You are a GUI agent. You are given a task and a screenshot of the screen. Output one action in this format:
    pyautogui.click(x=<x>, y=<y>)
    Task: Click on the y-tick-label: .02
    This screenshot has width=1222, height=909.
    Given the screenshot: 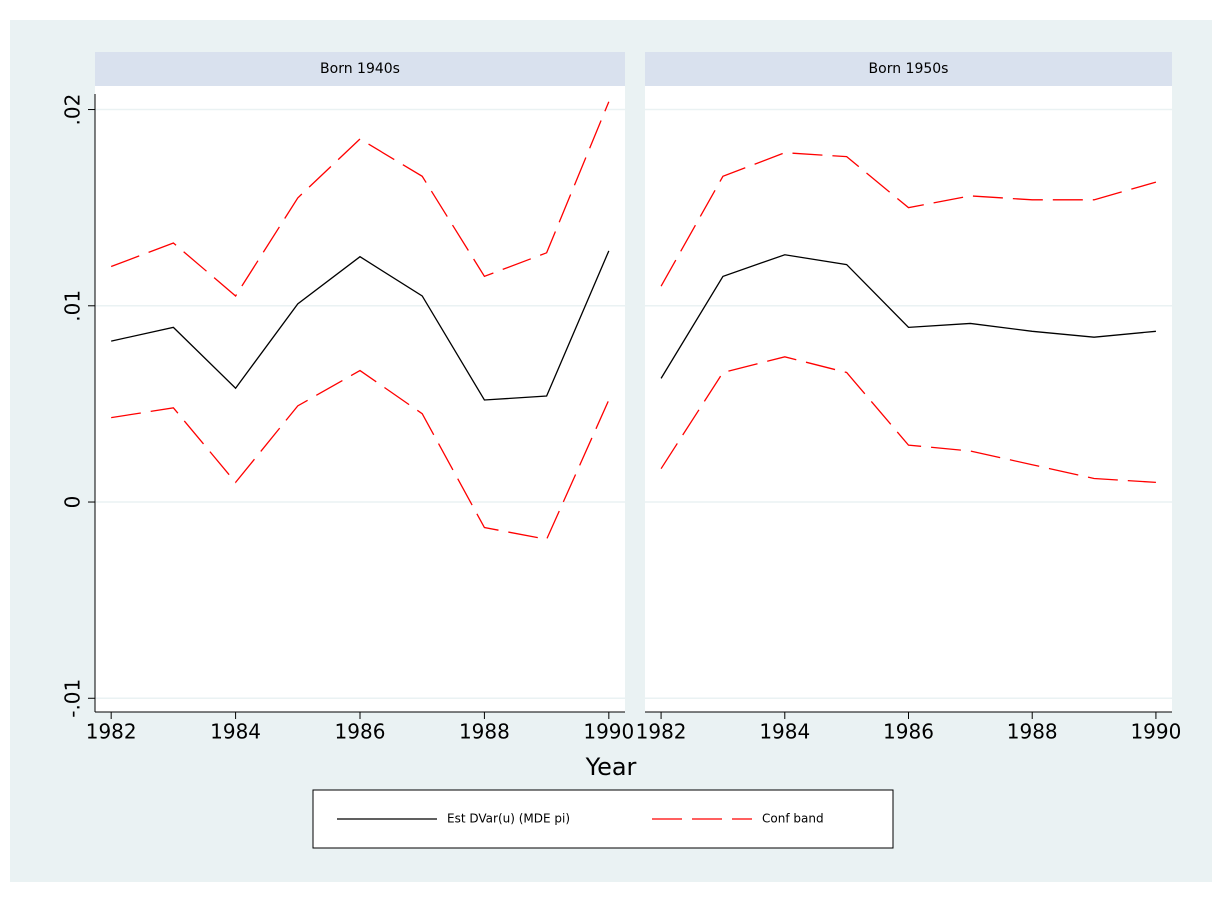 What is the action you would take?
    pyautogui.click(x=73, y=110)
    